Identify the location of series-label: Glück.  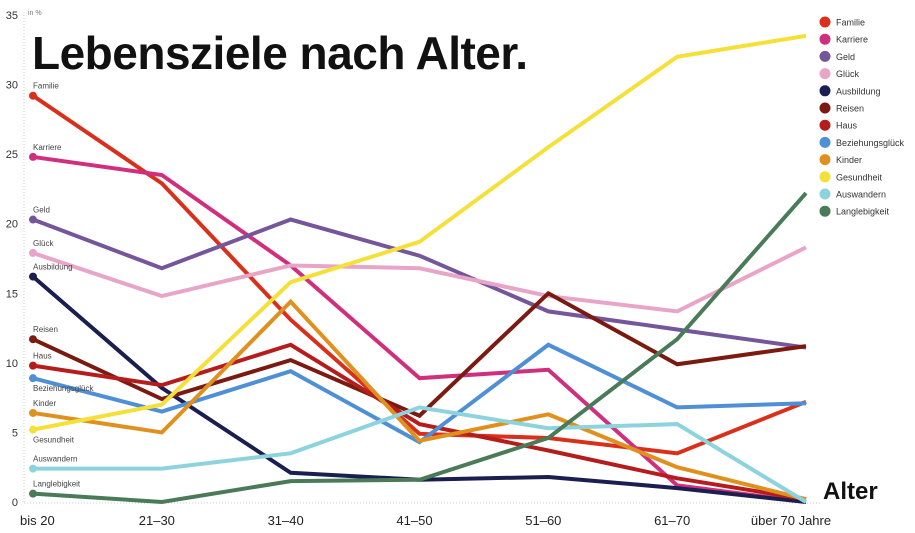
(43, 243).